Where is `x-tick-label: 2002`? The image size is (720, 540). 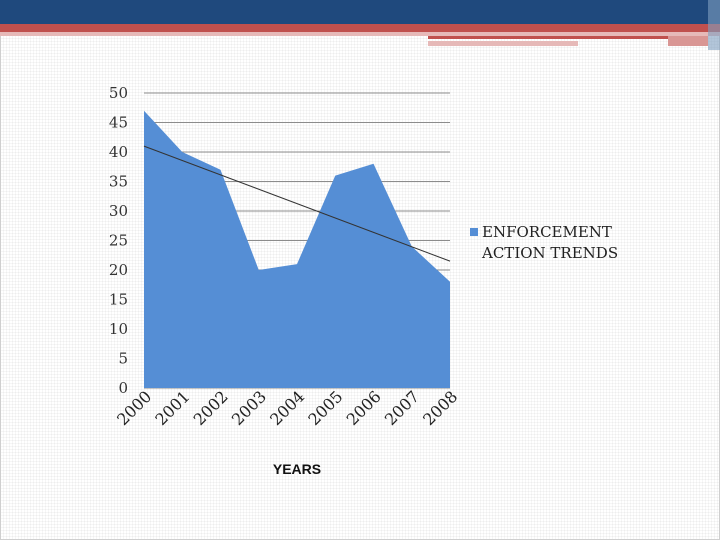 x-tick-label: 2002 is located at coordinates (211, 408).